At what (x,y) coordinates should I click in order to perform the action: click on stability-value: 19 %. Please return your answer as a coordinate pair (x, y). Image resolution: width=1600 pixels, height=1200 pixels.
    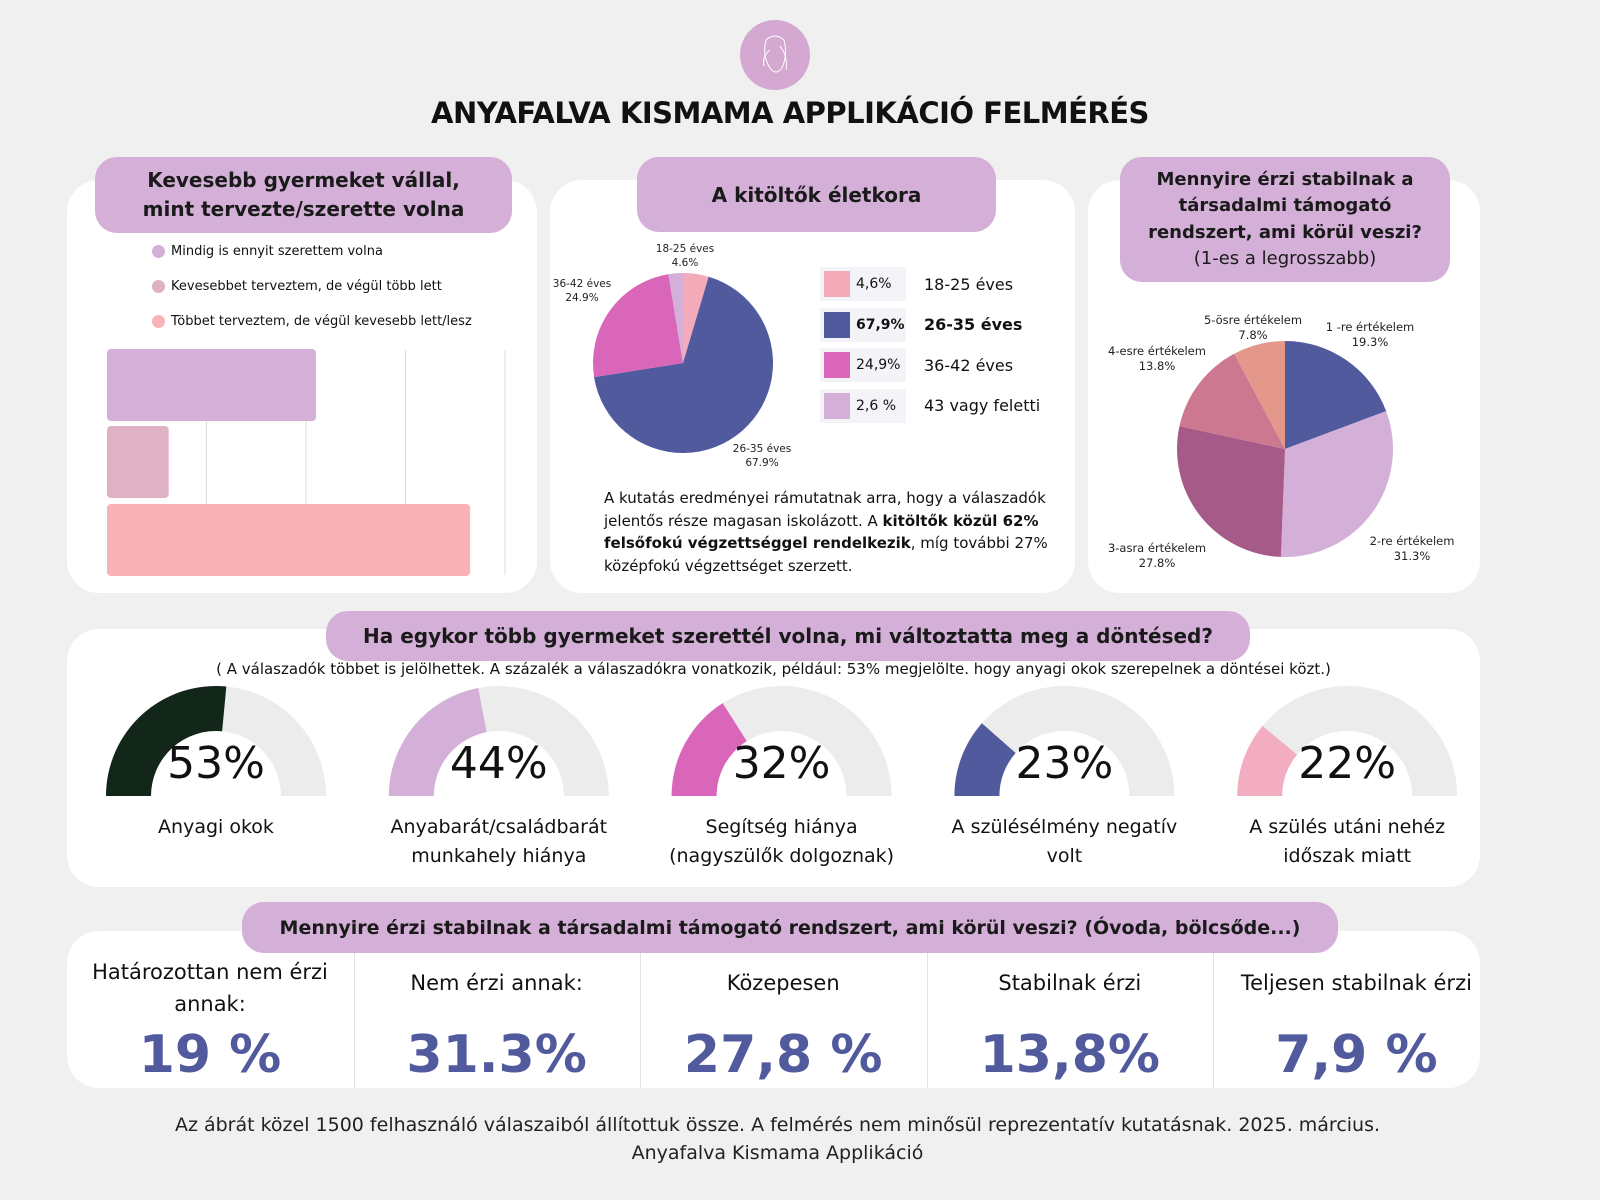
    Looking at the image, I should click on (210, 1055).